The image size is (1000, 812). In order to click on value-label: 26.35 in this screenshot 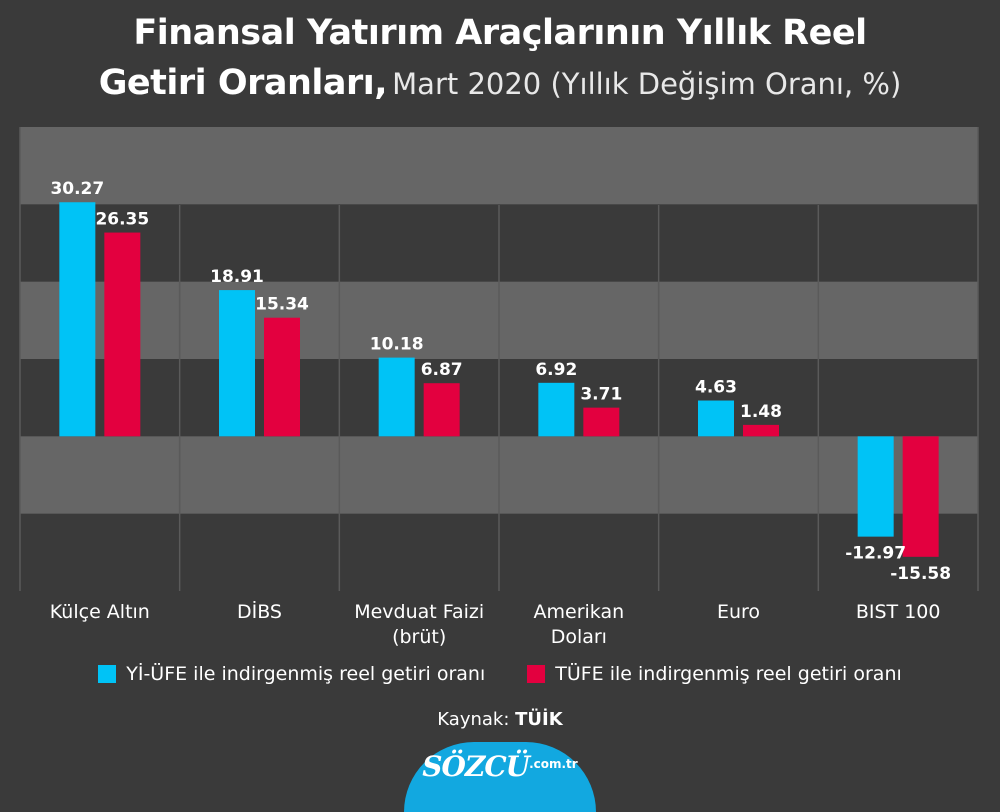, I will do `click(122, 220)`.